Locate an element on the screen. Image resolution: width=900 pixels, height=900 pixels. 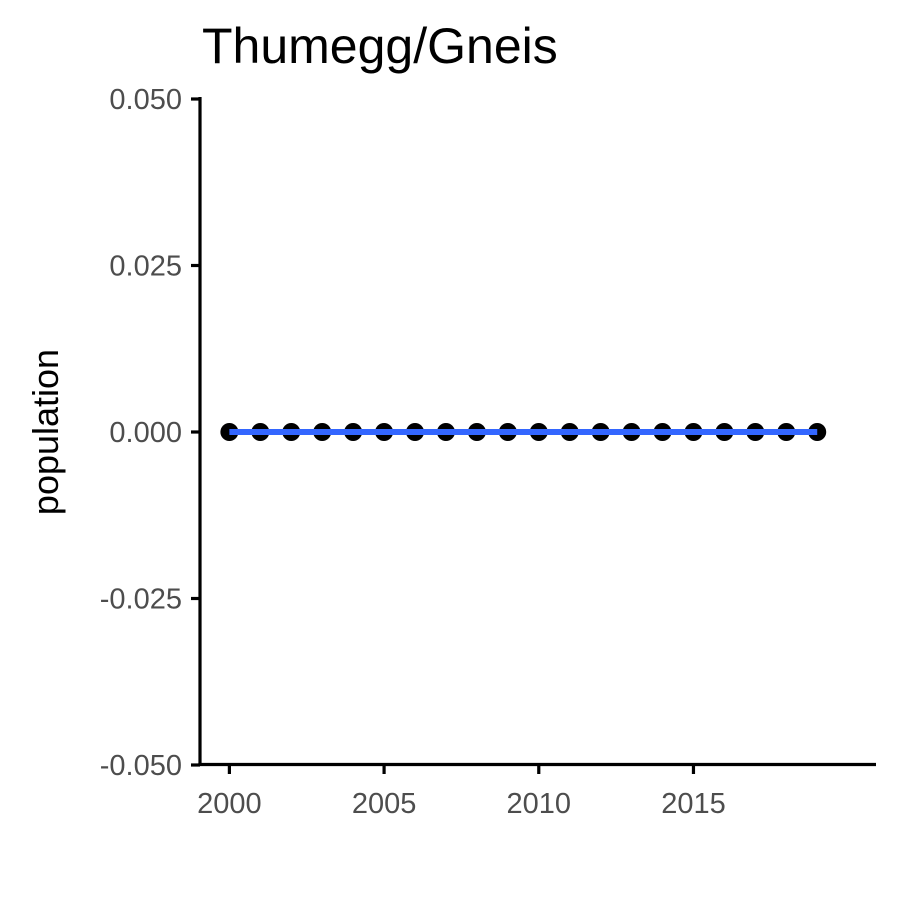
x-tick-label: 2005 is located at coordinates (384, 804).